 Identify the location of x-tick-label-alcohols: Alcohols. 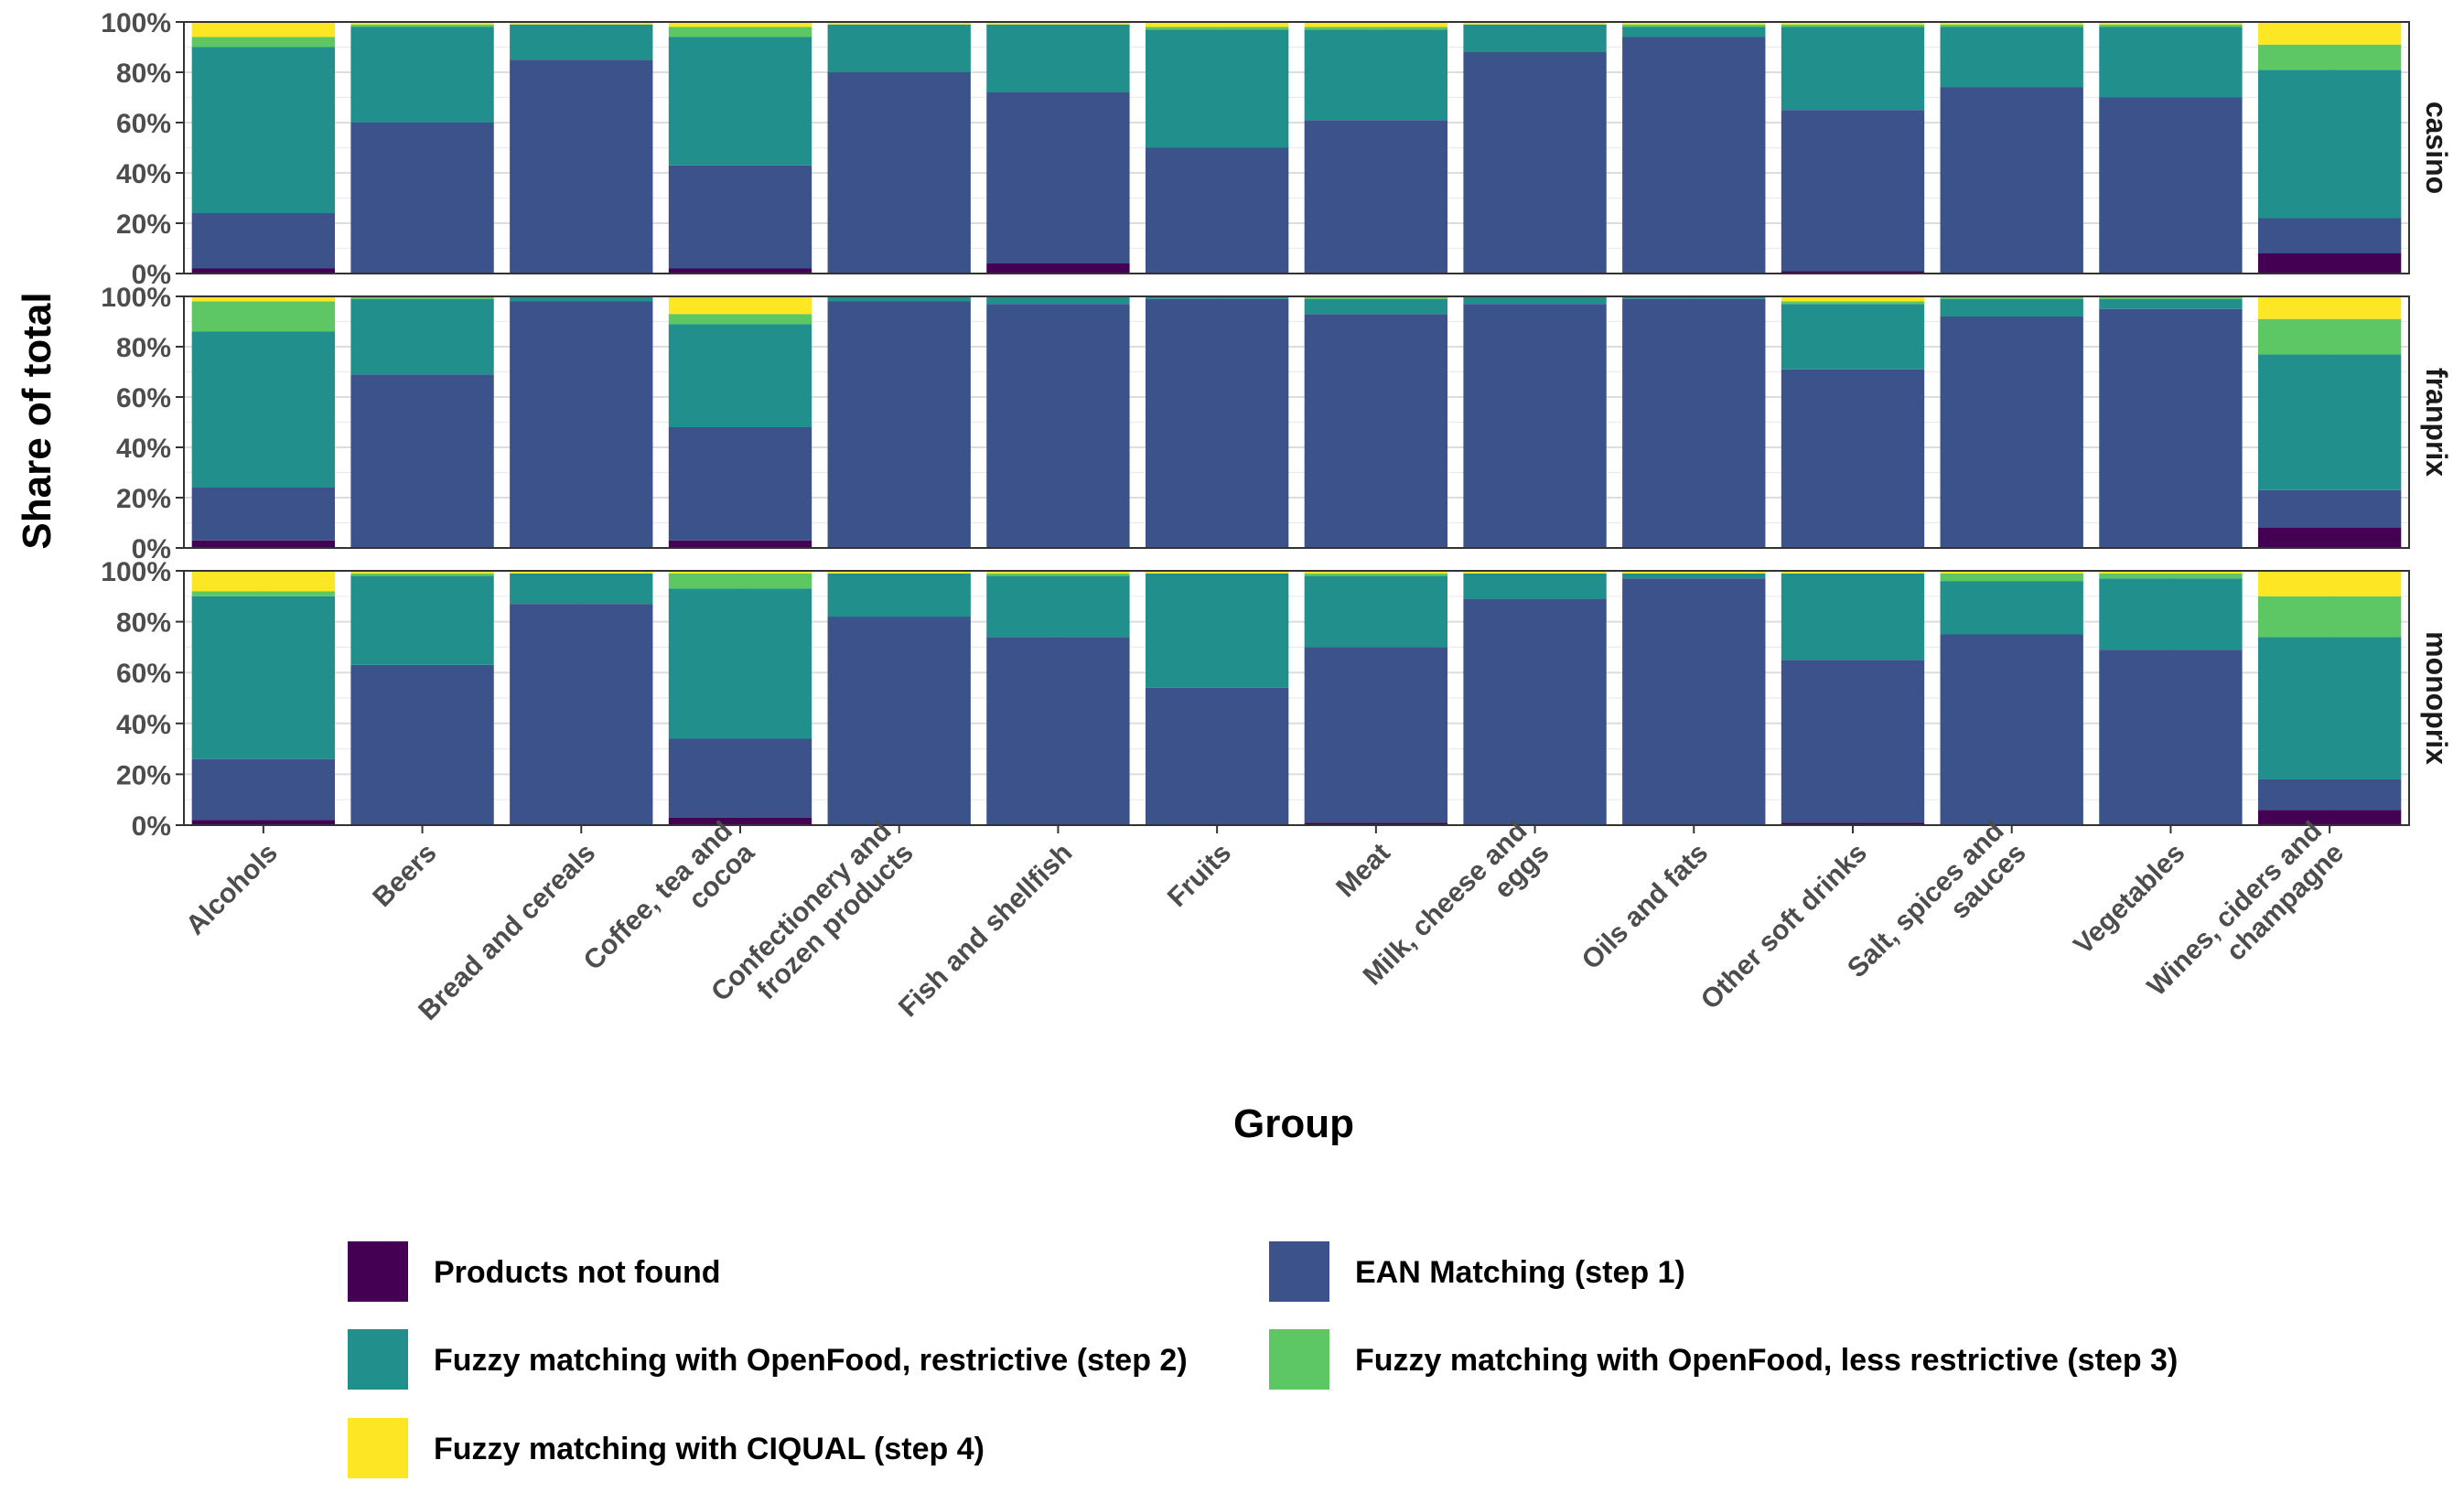
(232, 889).